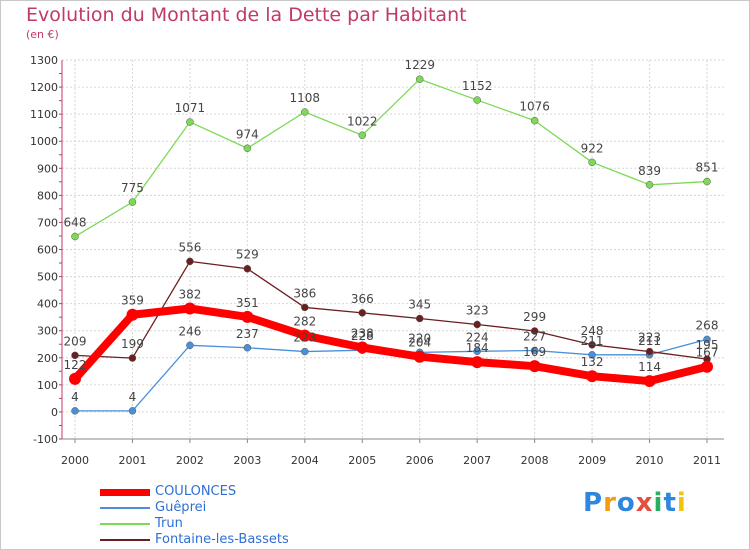 The image size is (750, 550). Describe the element at coordinates (534, 107) in the screenshot. I see `data-label: 1076` at that location.